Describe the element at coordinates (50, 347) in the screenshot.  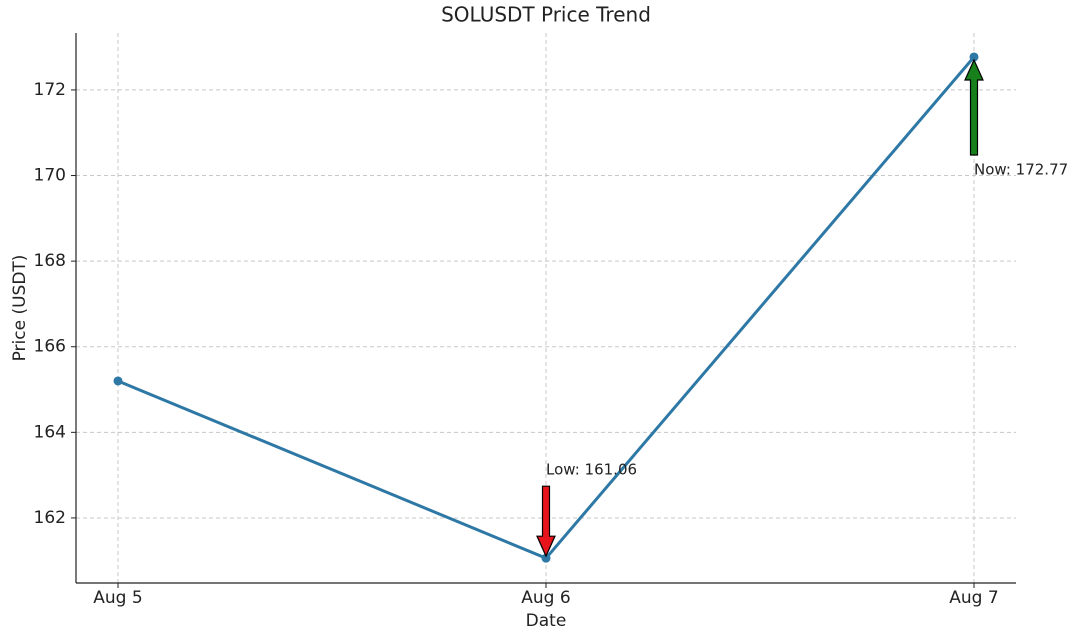
I see `y-tick-label: 166` at that location.